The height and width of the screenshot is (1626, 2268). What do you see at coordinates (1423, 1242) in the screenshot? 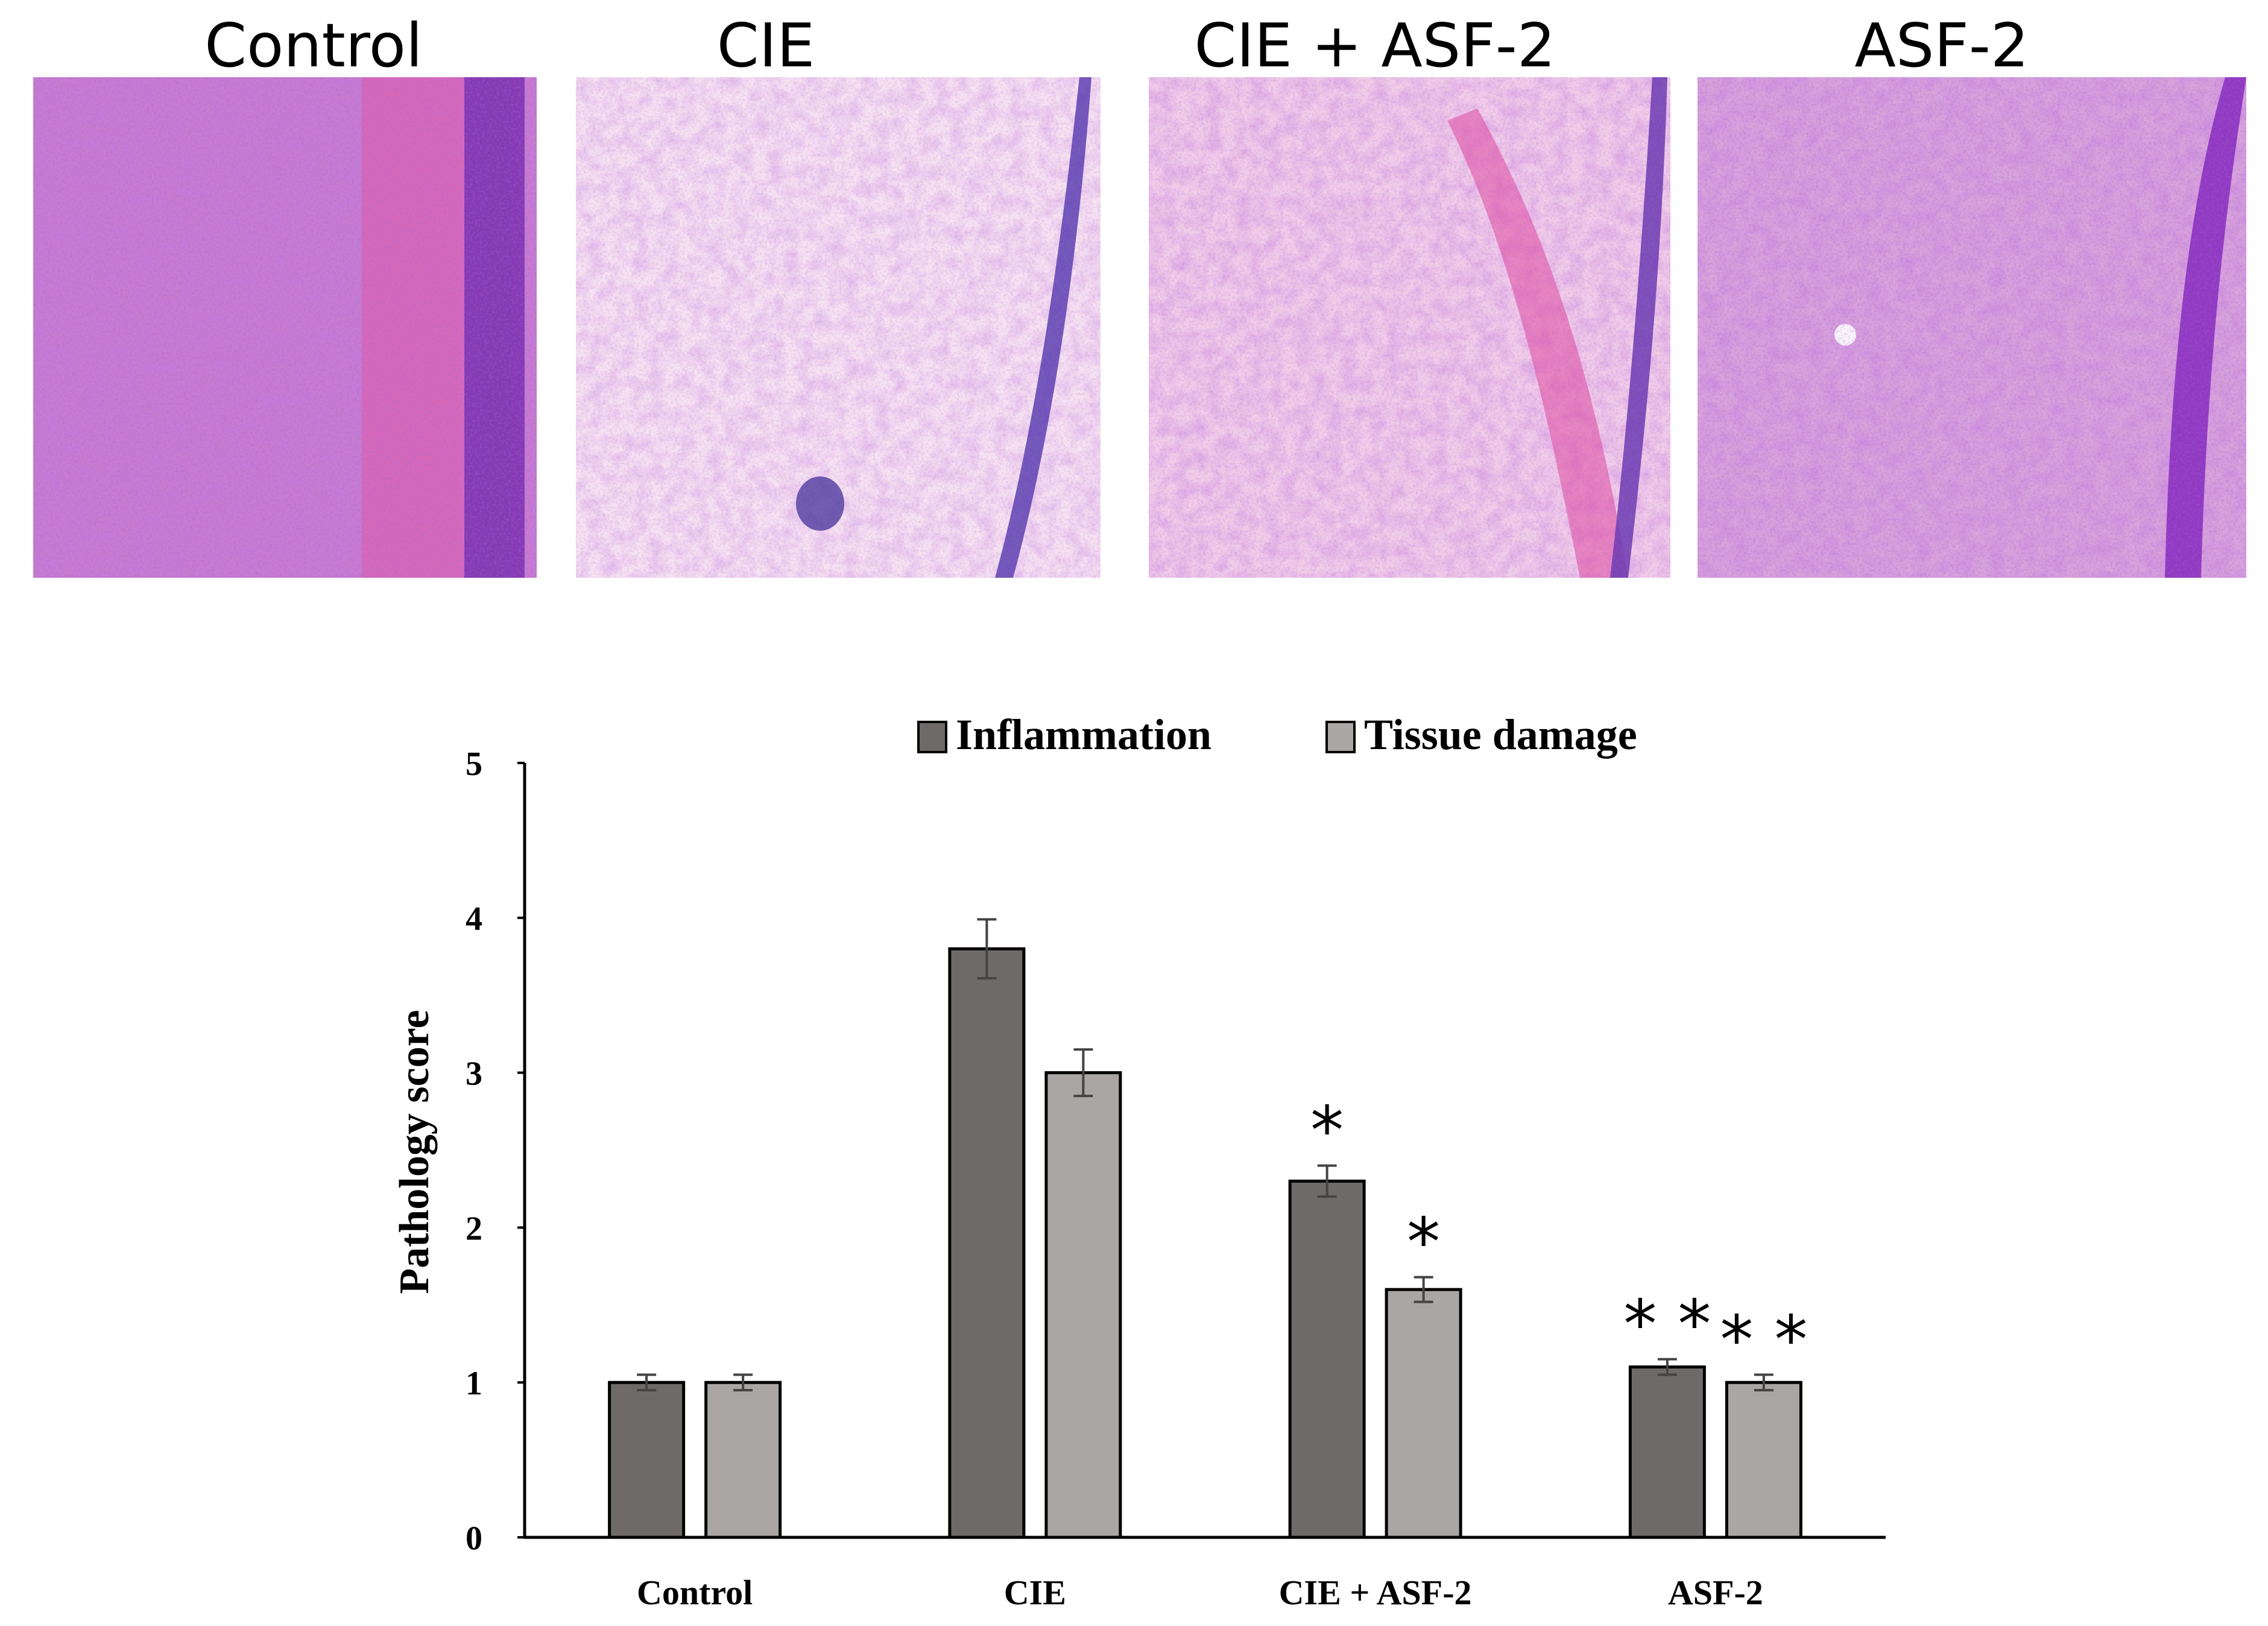
I see `significance-marker-tissue-damage-cie-asf-2: *` at bounding box center [1423, 1242].